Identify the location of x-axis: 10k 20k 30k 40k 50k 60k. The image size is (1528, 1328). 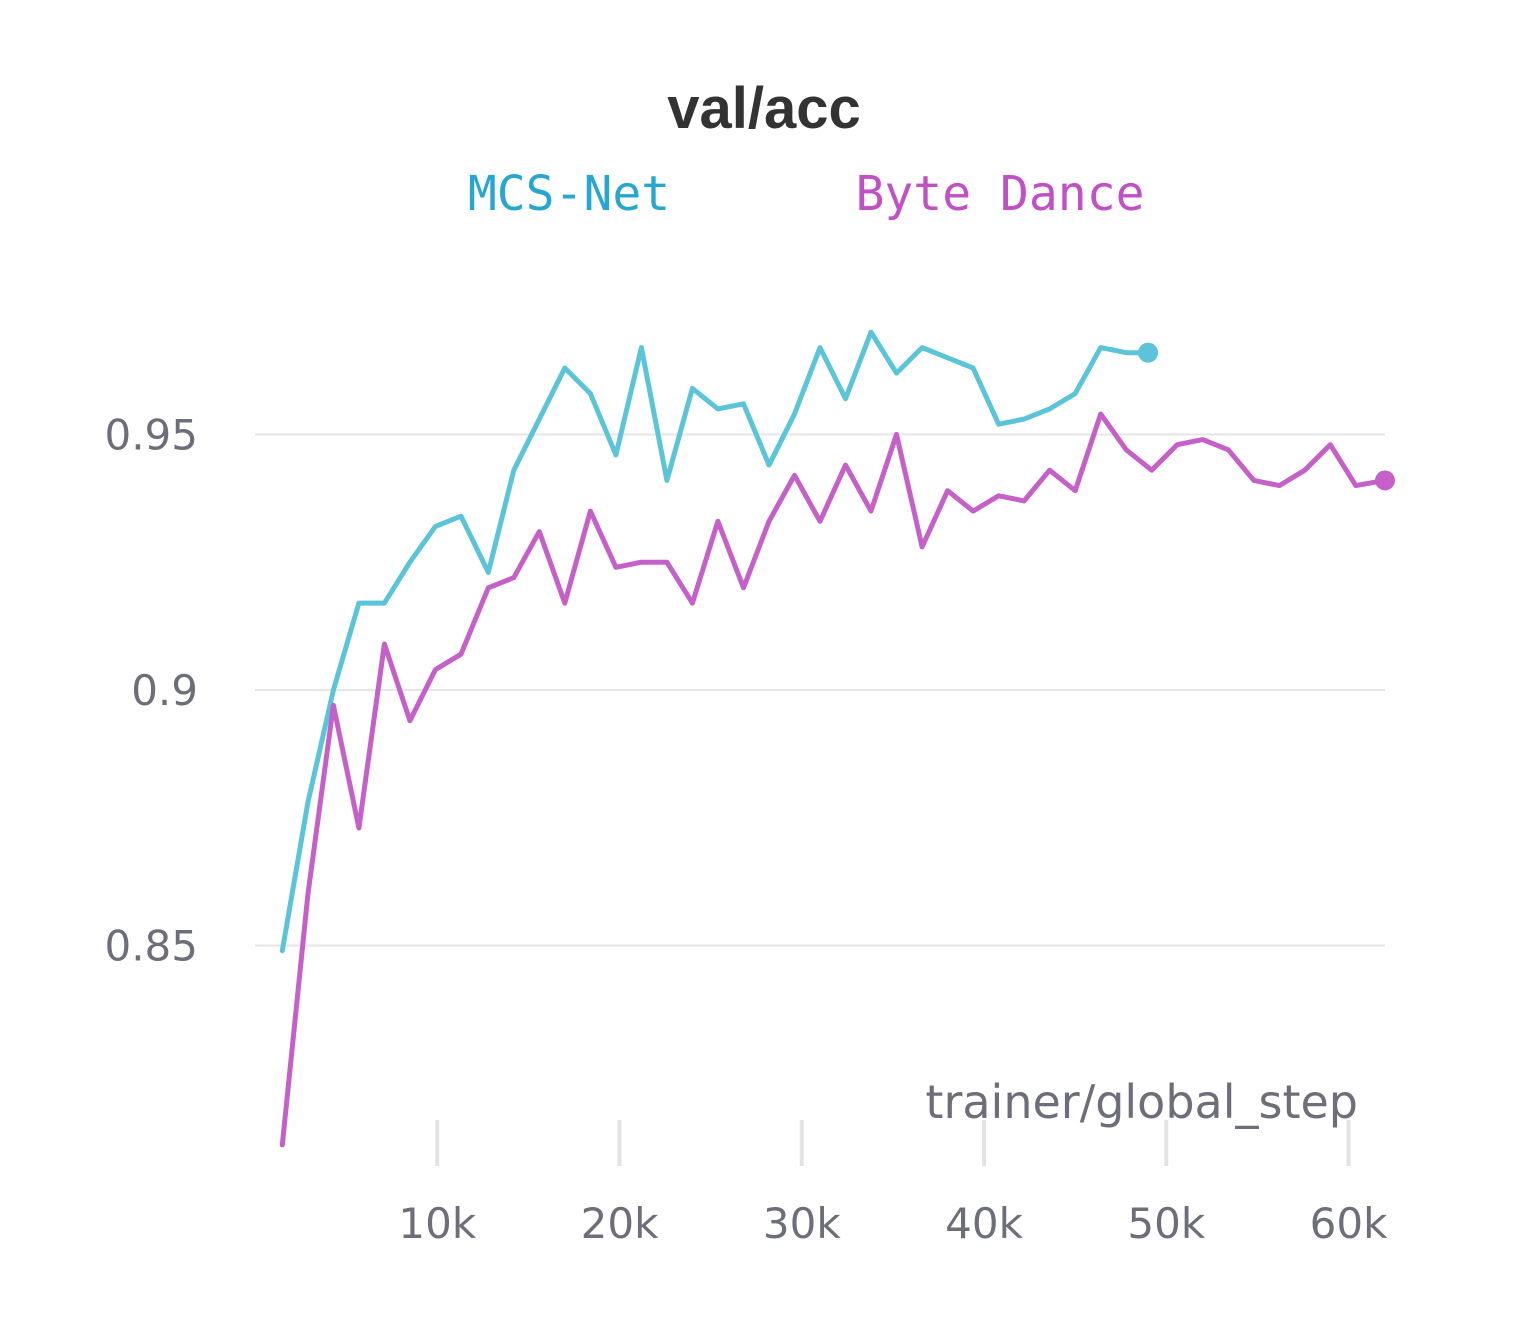
(893, 1184).